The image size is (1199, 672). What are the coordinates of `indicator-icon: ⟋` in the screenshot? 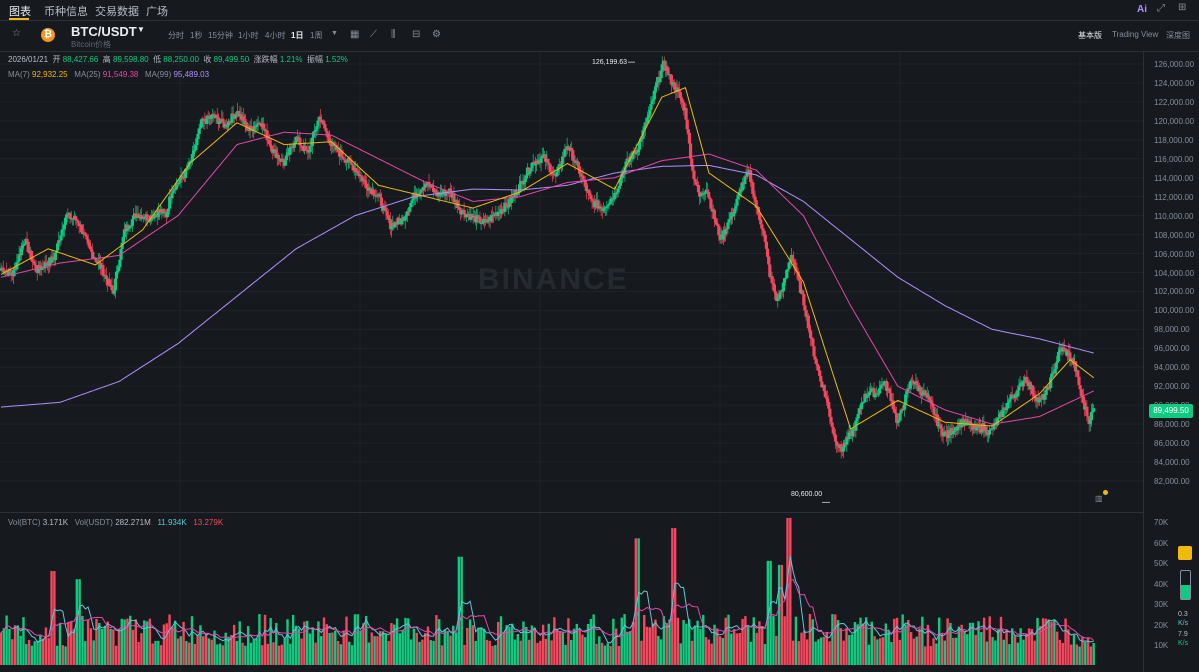 It's located at (373, 34).